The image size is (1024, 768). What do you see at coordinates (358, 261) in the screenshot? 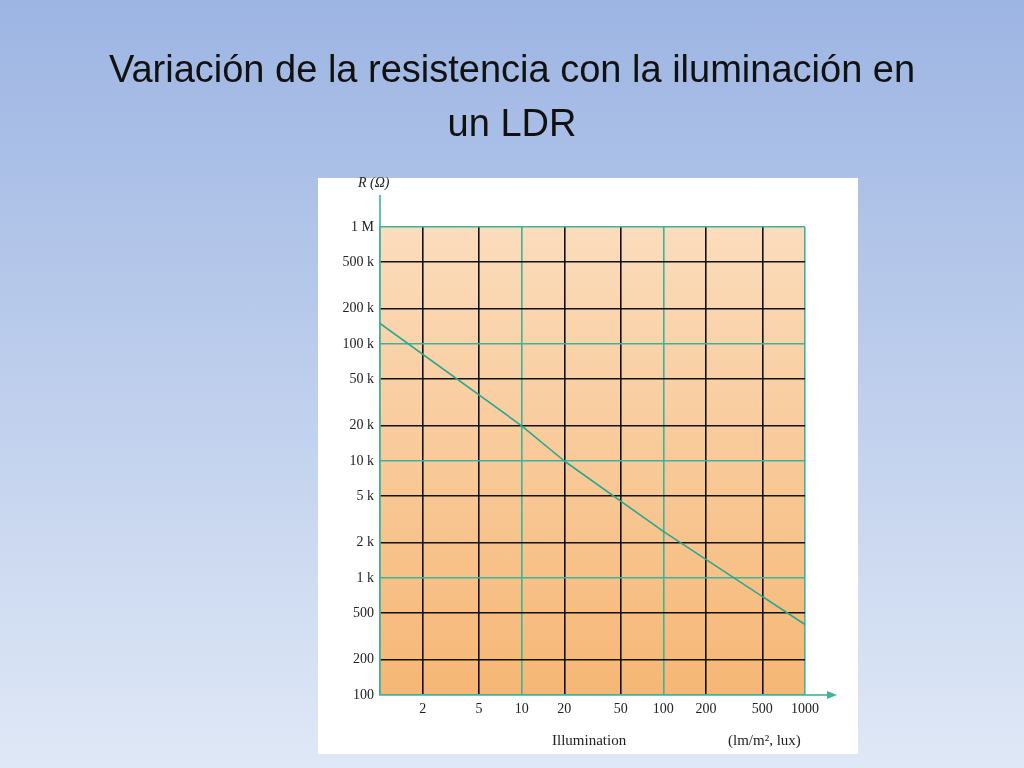
I see `y-tick-label: 500 k` at bounding box center [358, 261].